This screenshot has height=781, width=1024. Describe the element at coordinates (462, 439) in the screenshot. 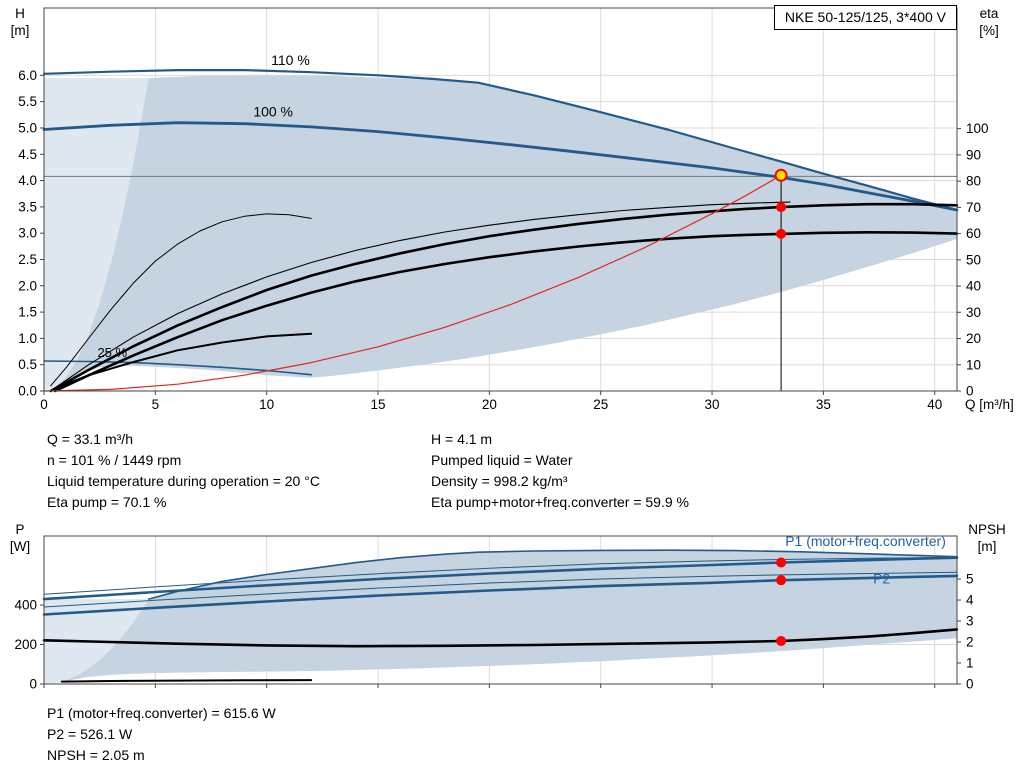

I see `info-line-head: H = 4.1 m` at that location.